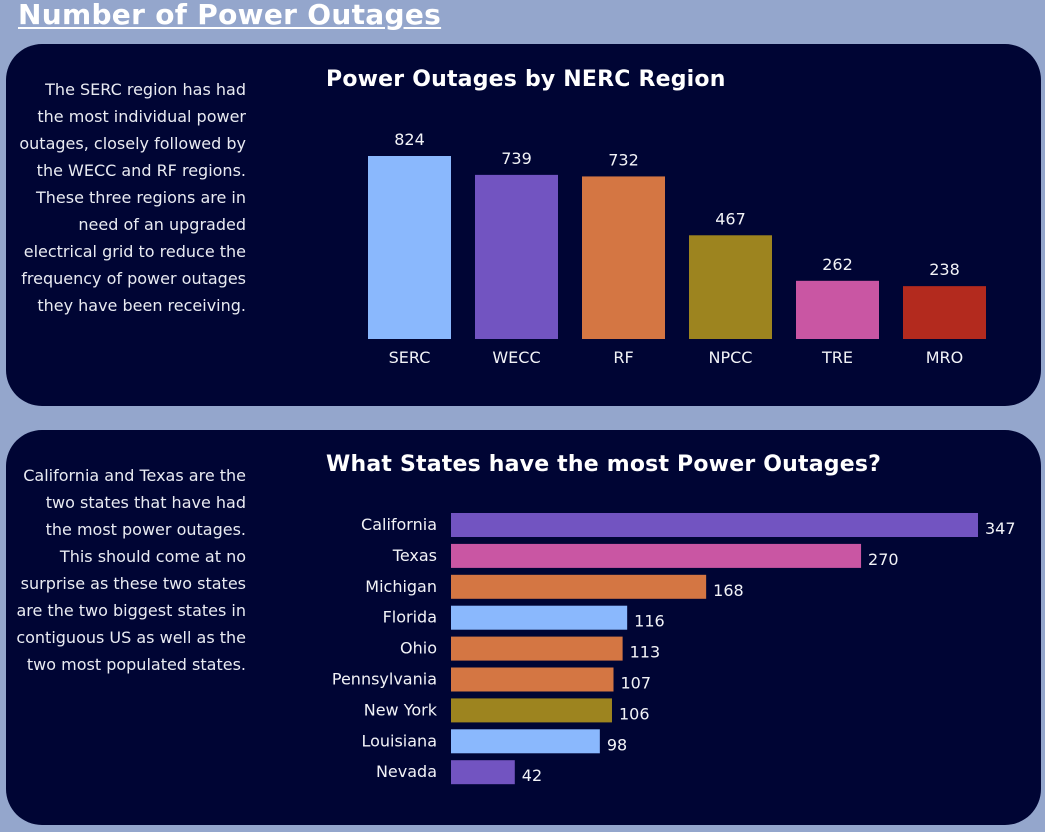  Describe the element at coordinates (399, 524) in the screenshot. I see `category-label-california: California` at that location.